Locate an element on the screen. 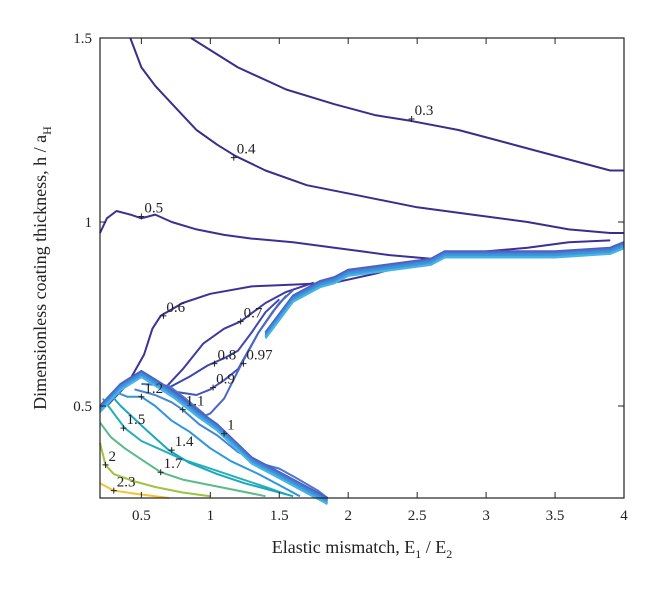 The height and width of the screenshot is (594, 660). y-axis-title: Dimensionless coating thickness, h / aH is located at coordinates (42, 268).